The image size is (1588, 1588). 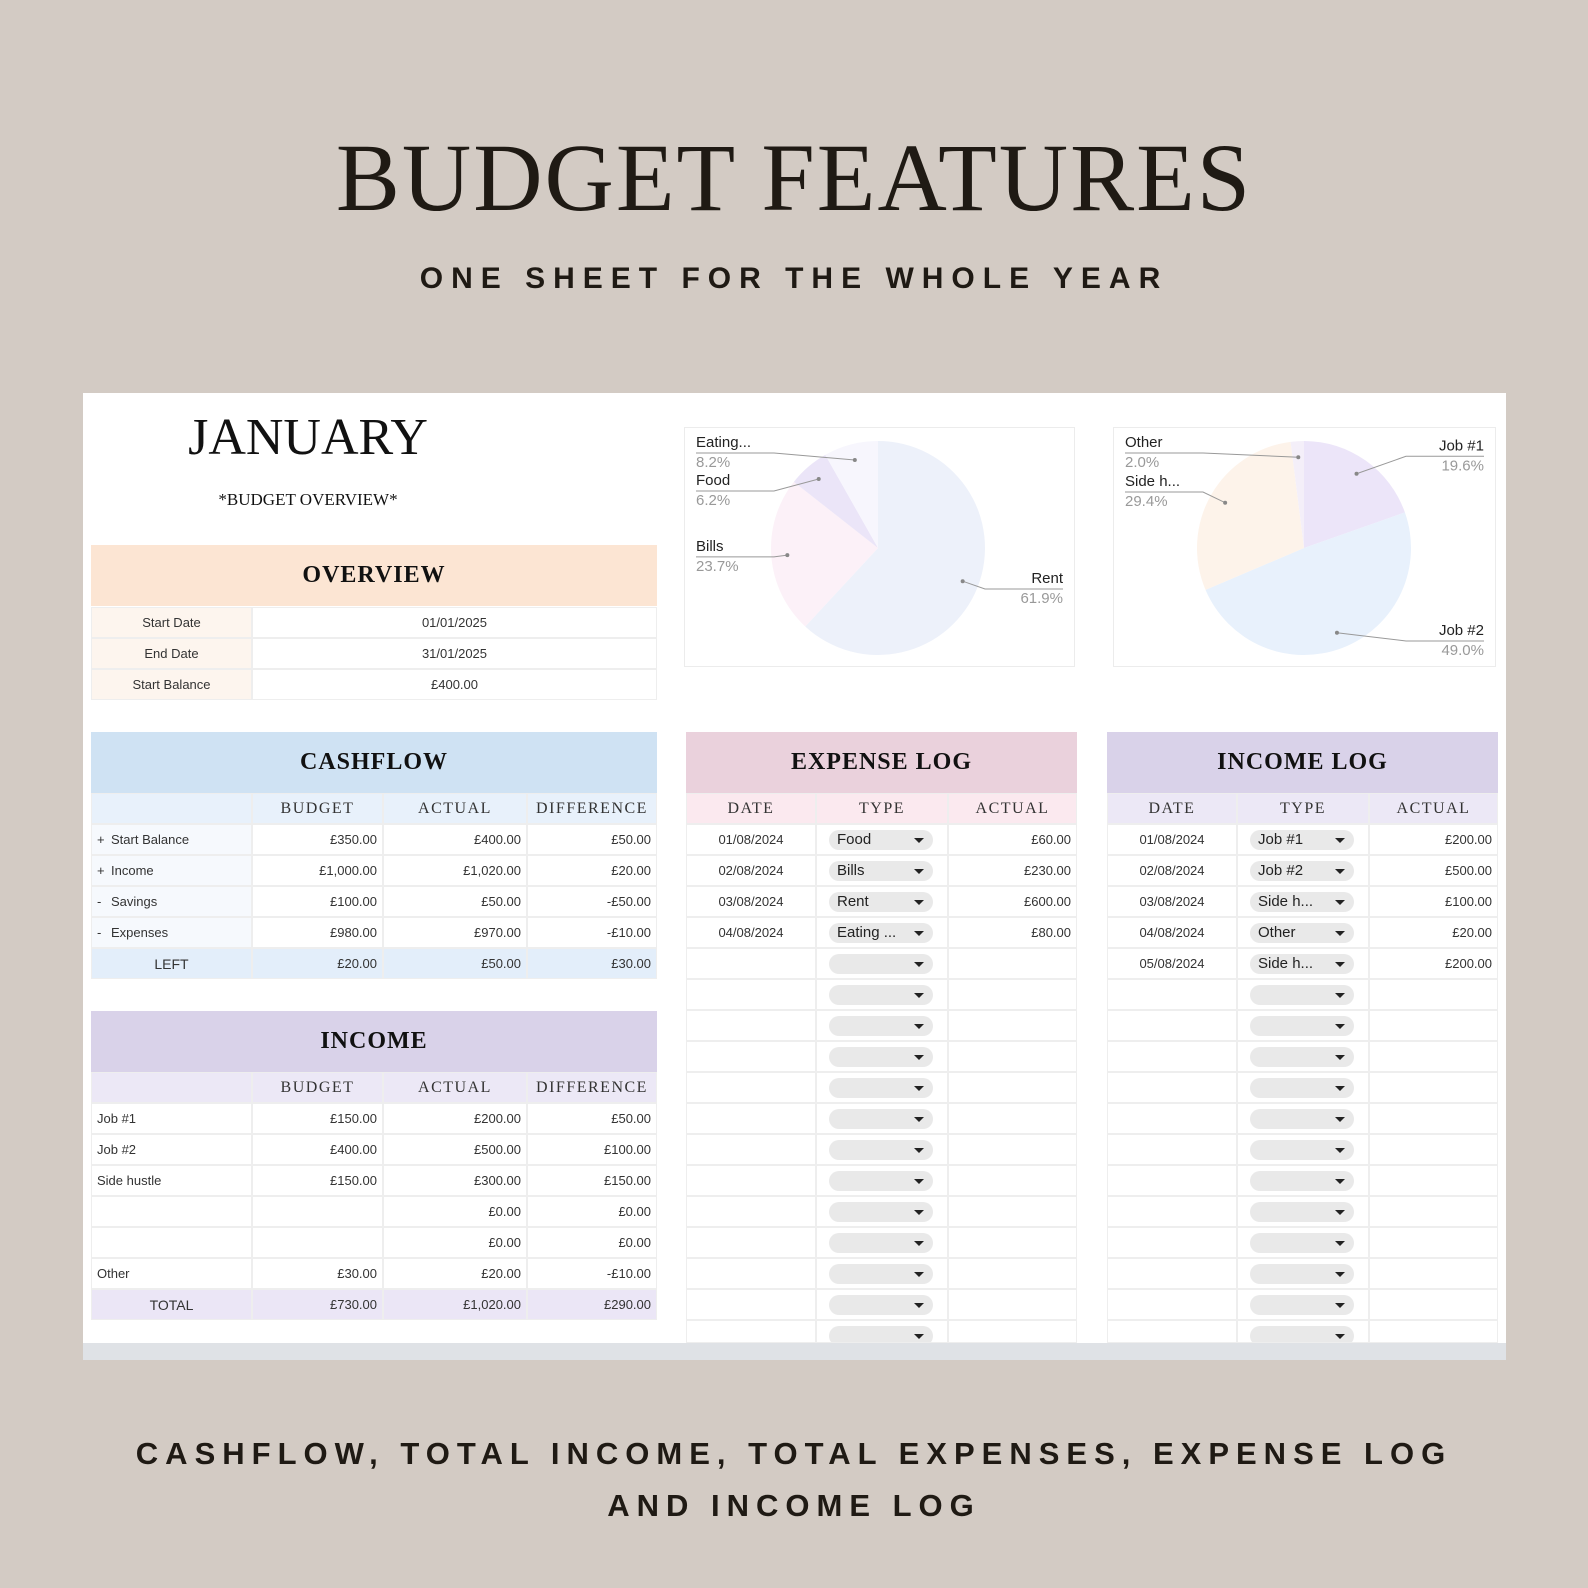 What do you see at coordinates (454, 622) in the screenshot?
I see `overview-value: 01/01/2025` at bounding box center [454, 622].